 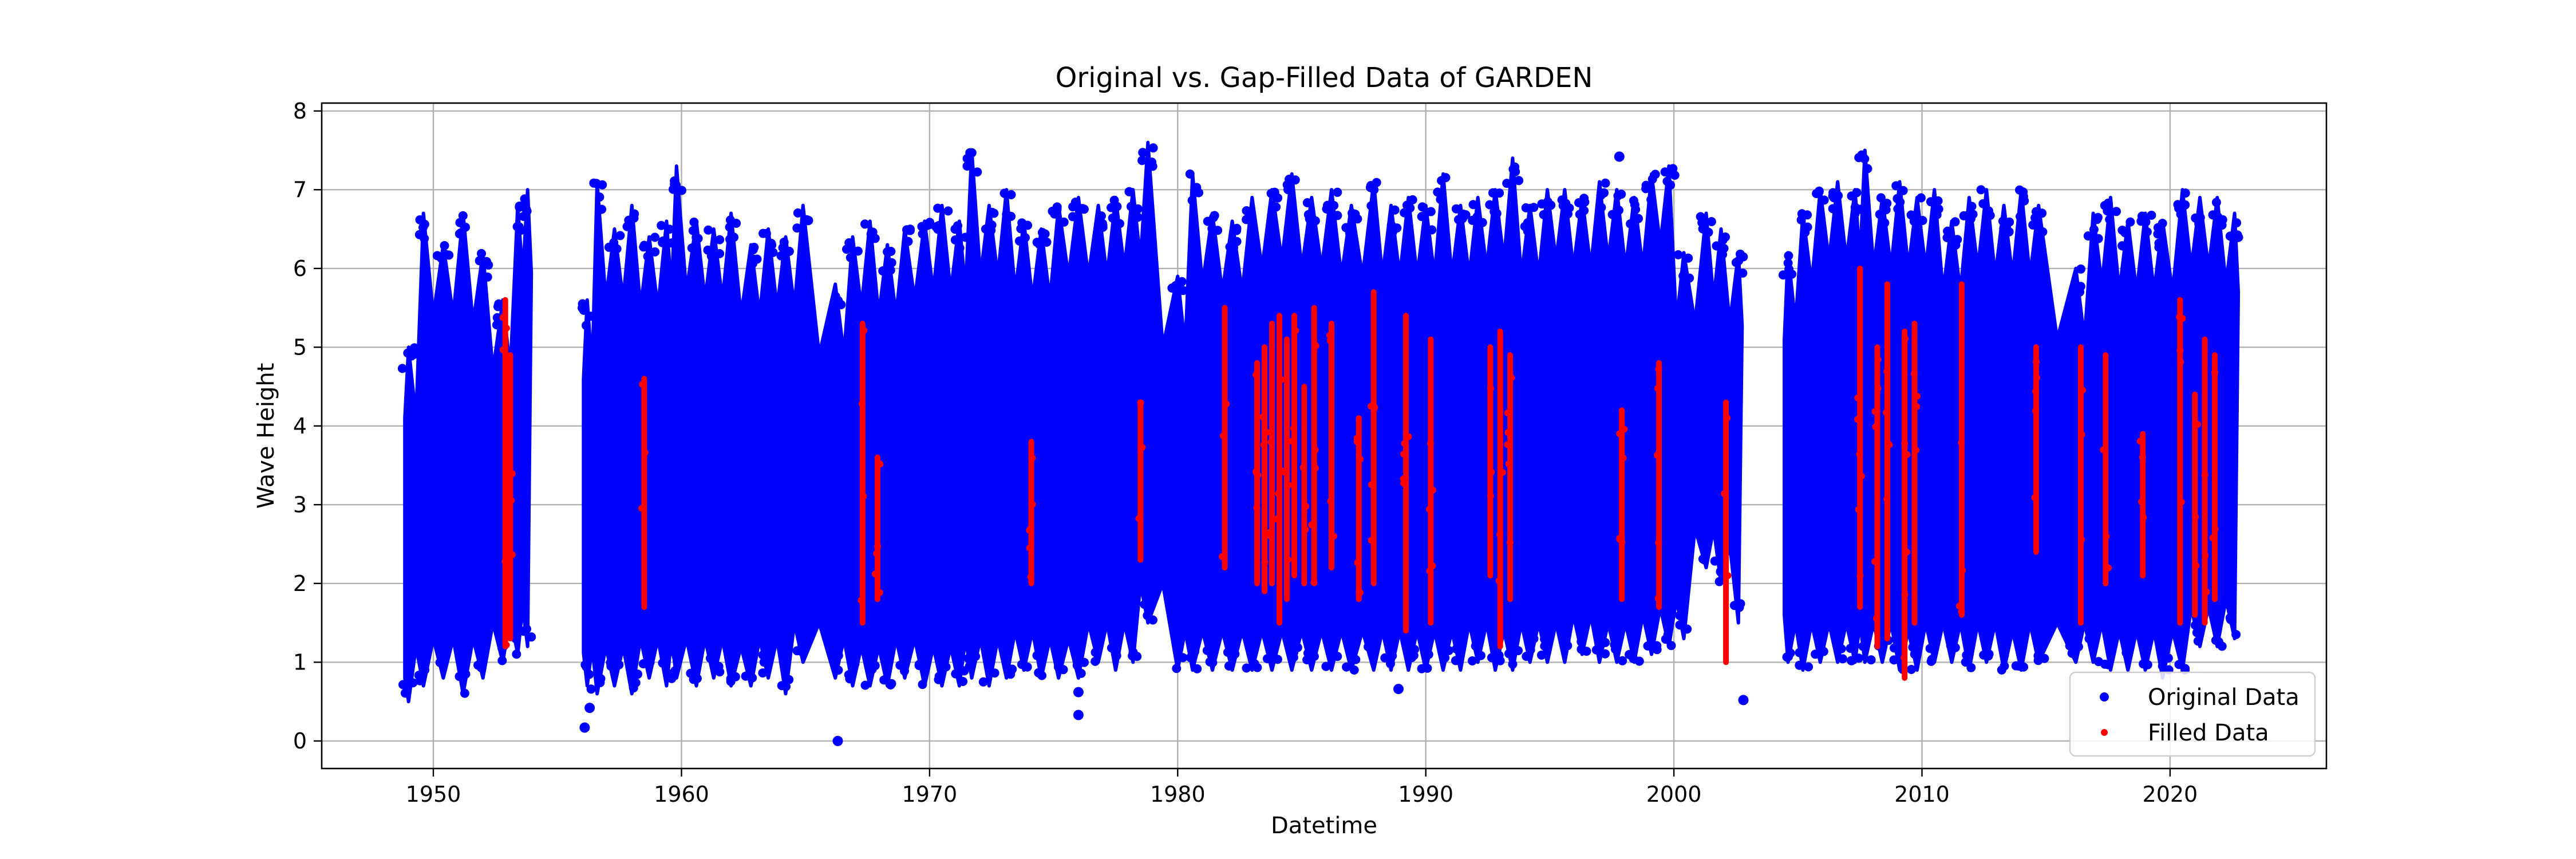 What do you see at coordinates (1425, 794) in the screenshot?
I see `x-tick-label: 1990` at bounding box center [1425, 794].